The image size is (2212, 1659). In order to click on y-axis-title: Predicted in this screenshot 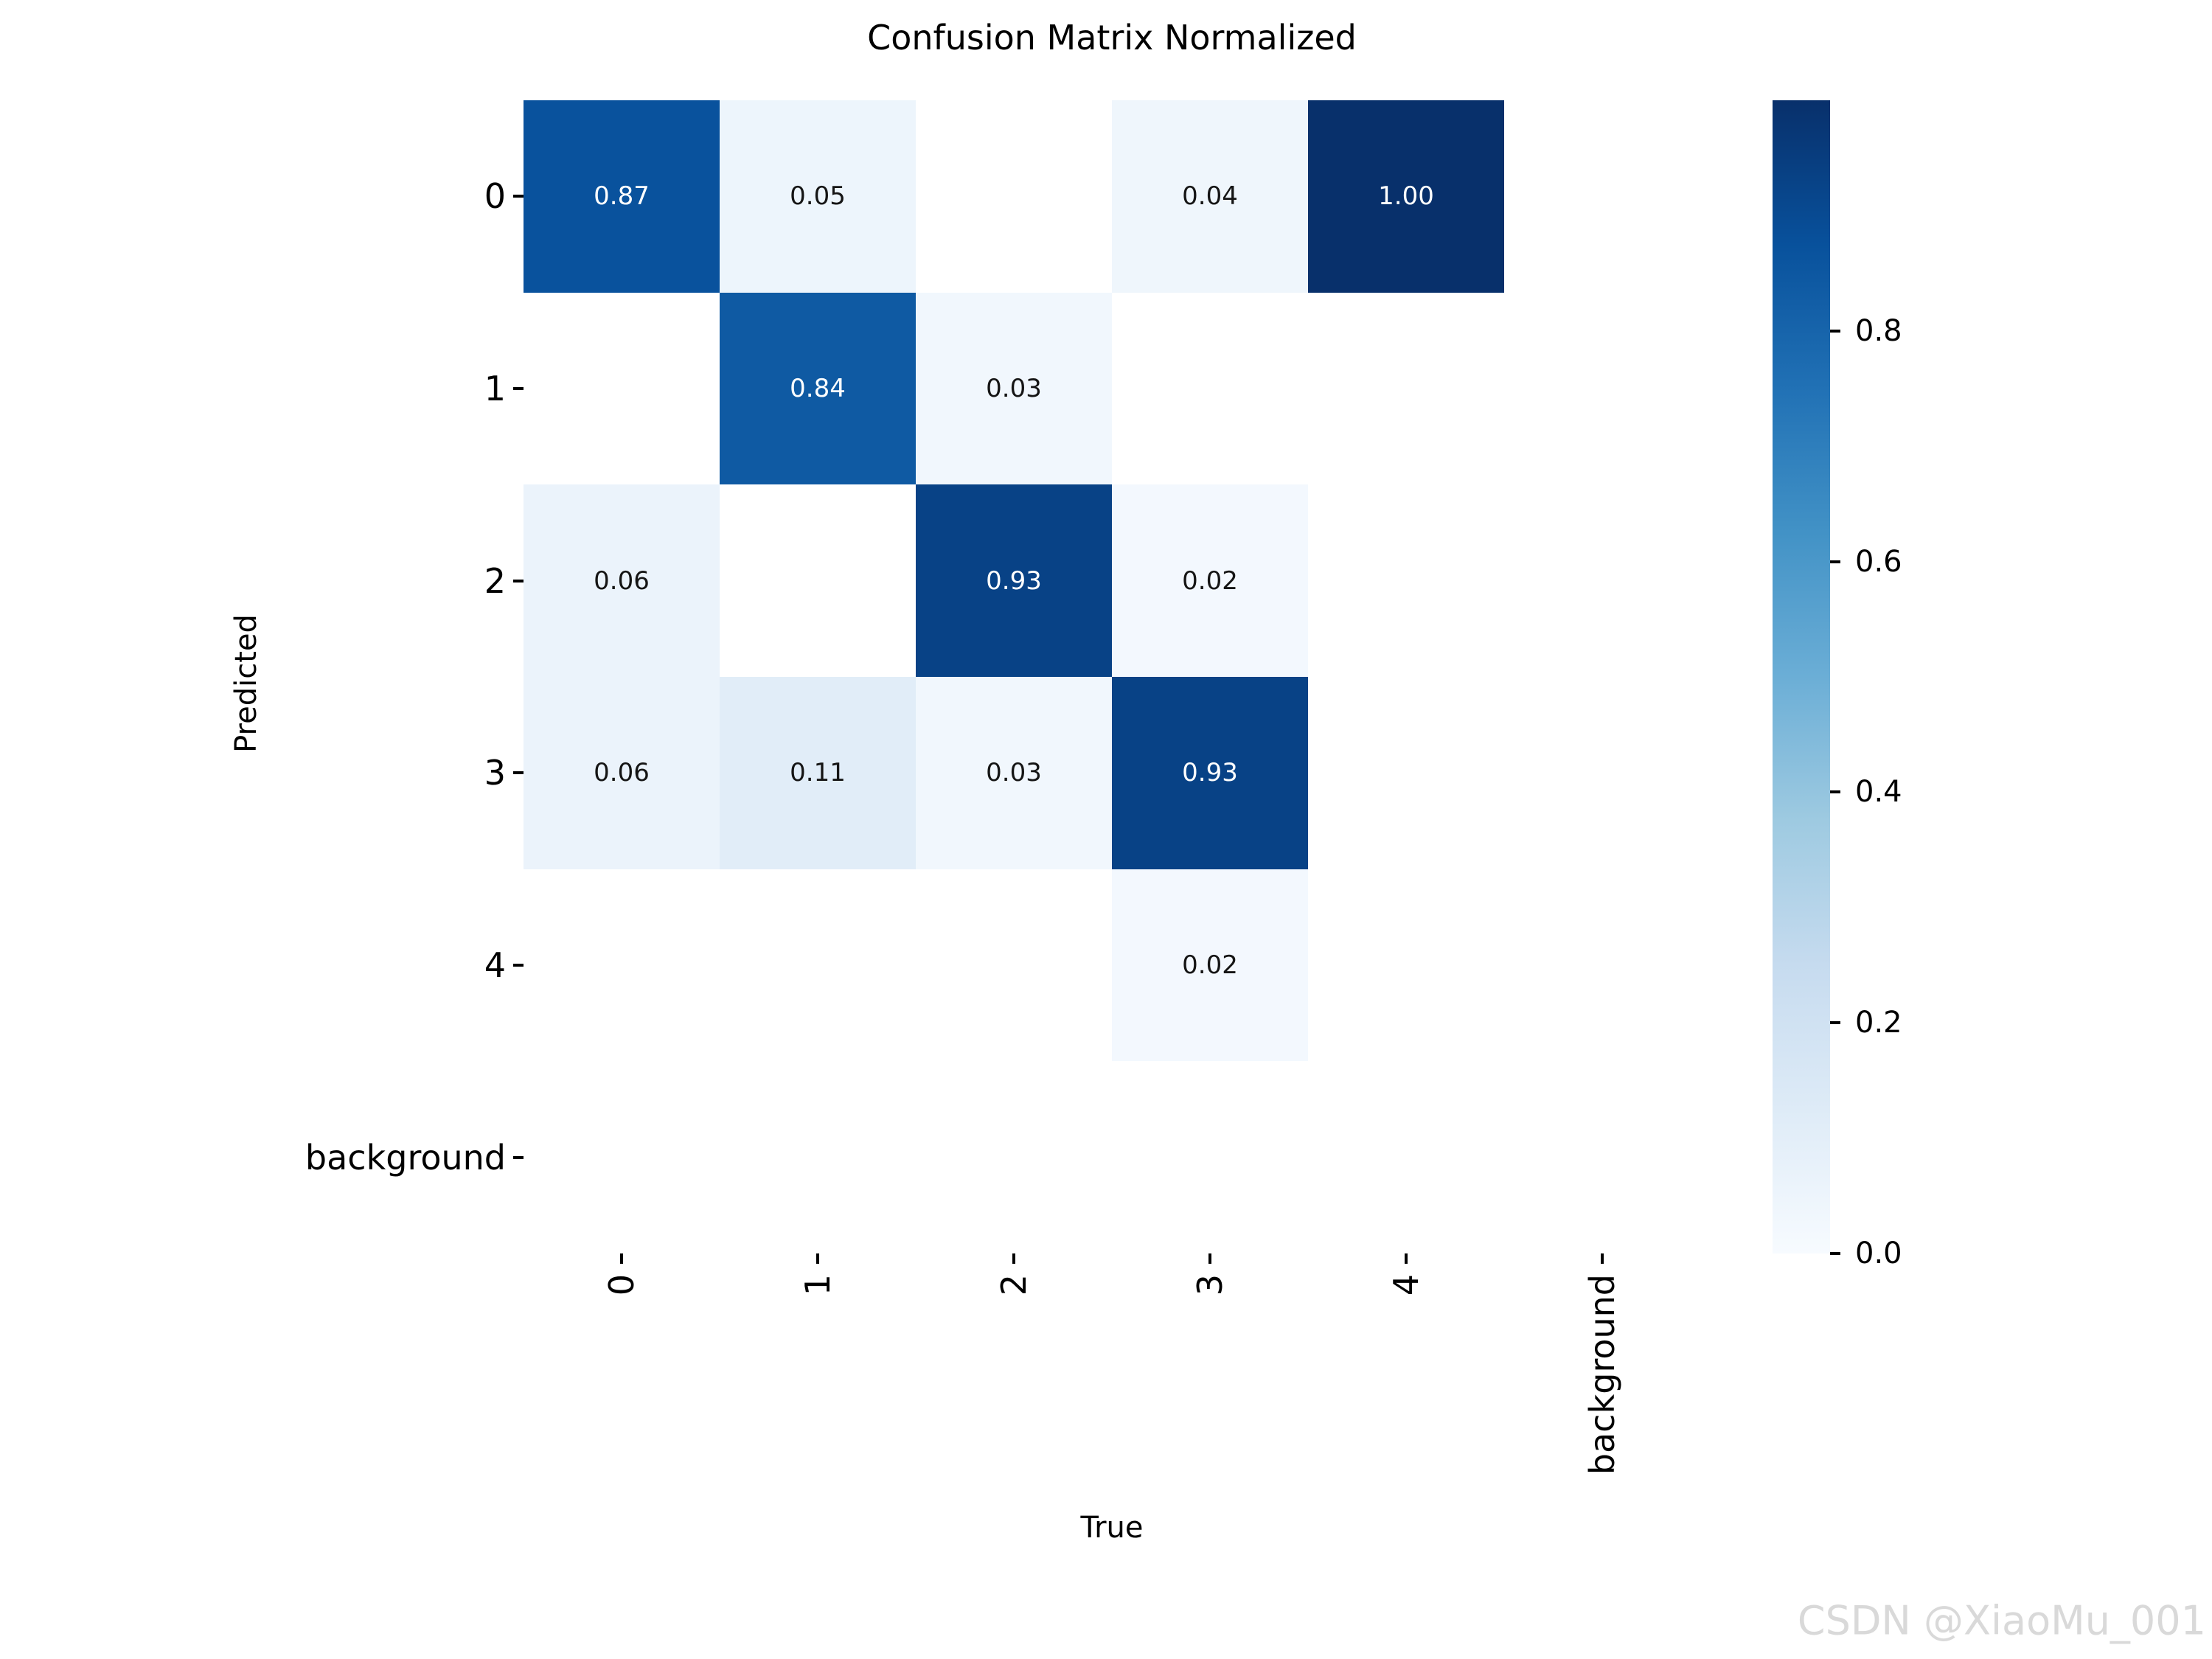, I will do `click(246, 683)`.